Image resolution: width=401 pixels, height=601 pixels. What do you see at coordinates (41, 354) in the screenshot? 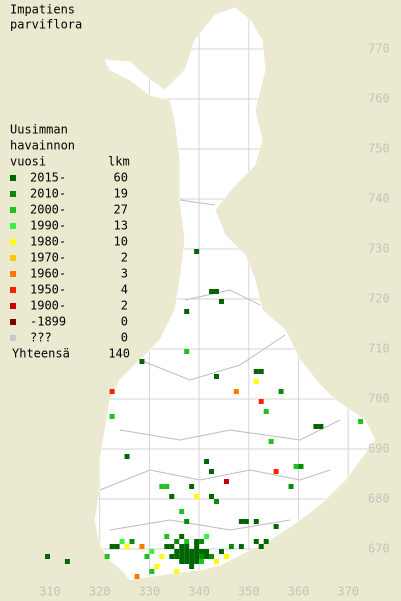
I see `legend-total-label: Yhteensä` at bounding box center [41, 354].